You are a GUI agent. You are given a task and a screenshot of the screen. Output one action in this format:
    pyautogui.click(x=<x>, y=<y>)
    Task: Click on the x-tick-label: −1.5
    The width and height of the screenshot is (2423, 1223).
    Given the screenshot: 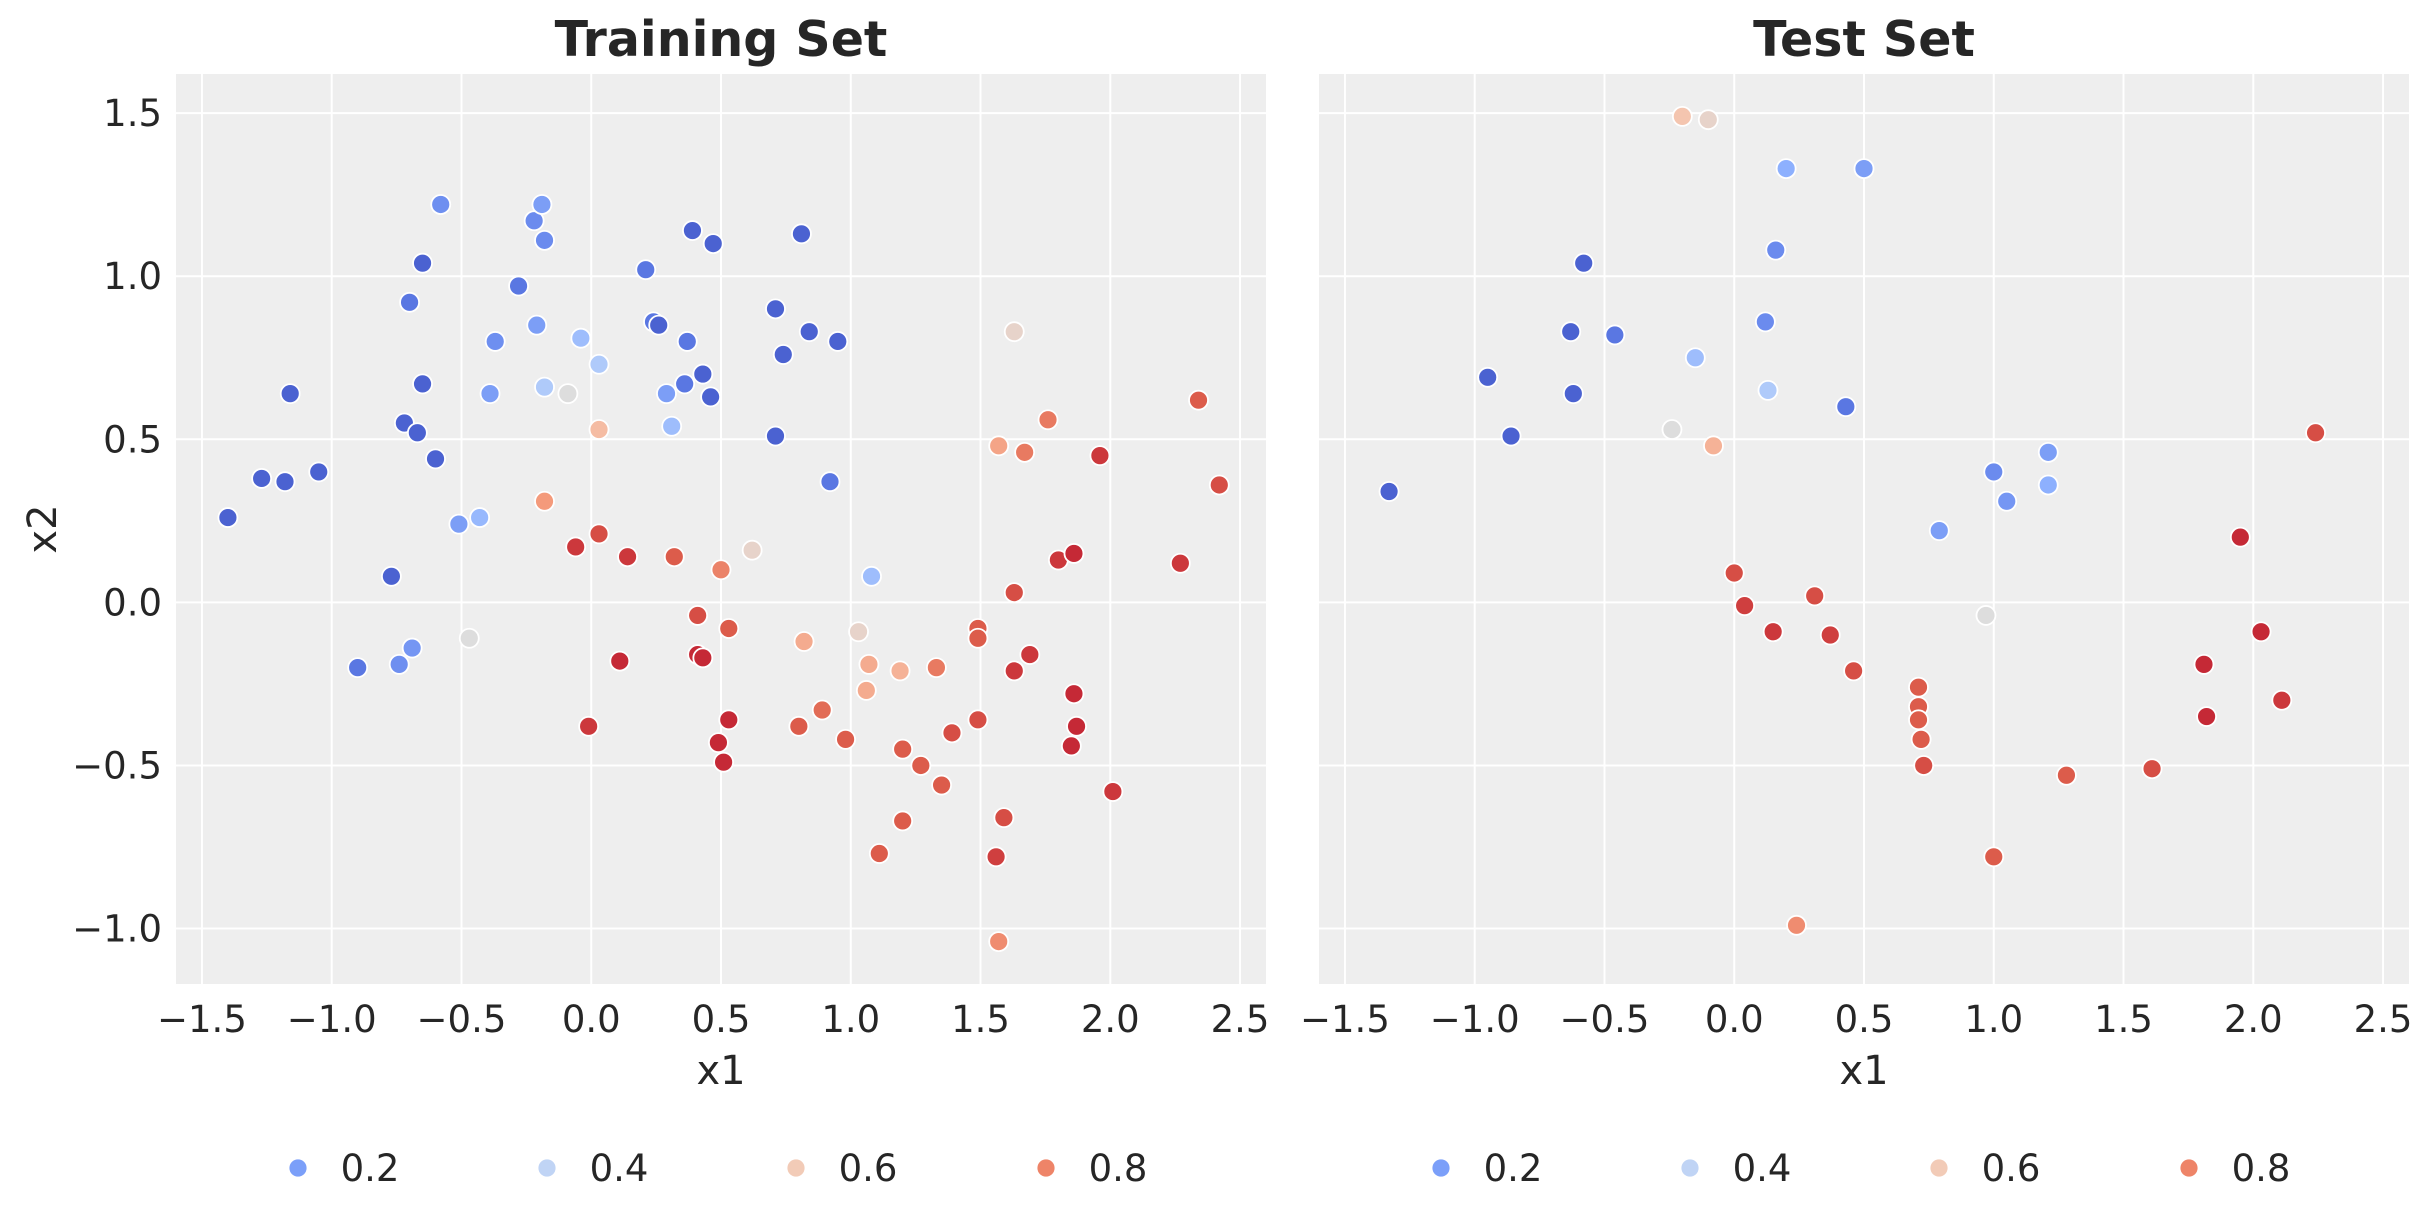 What is the action you would take?
    pyautogui.click(x=202, y=1019)
    